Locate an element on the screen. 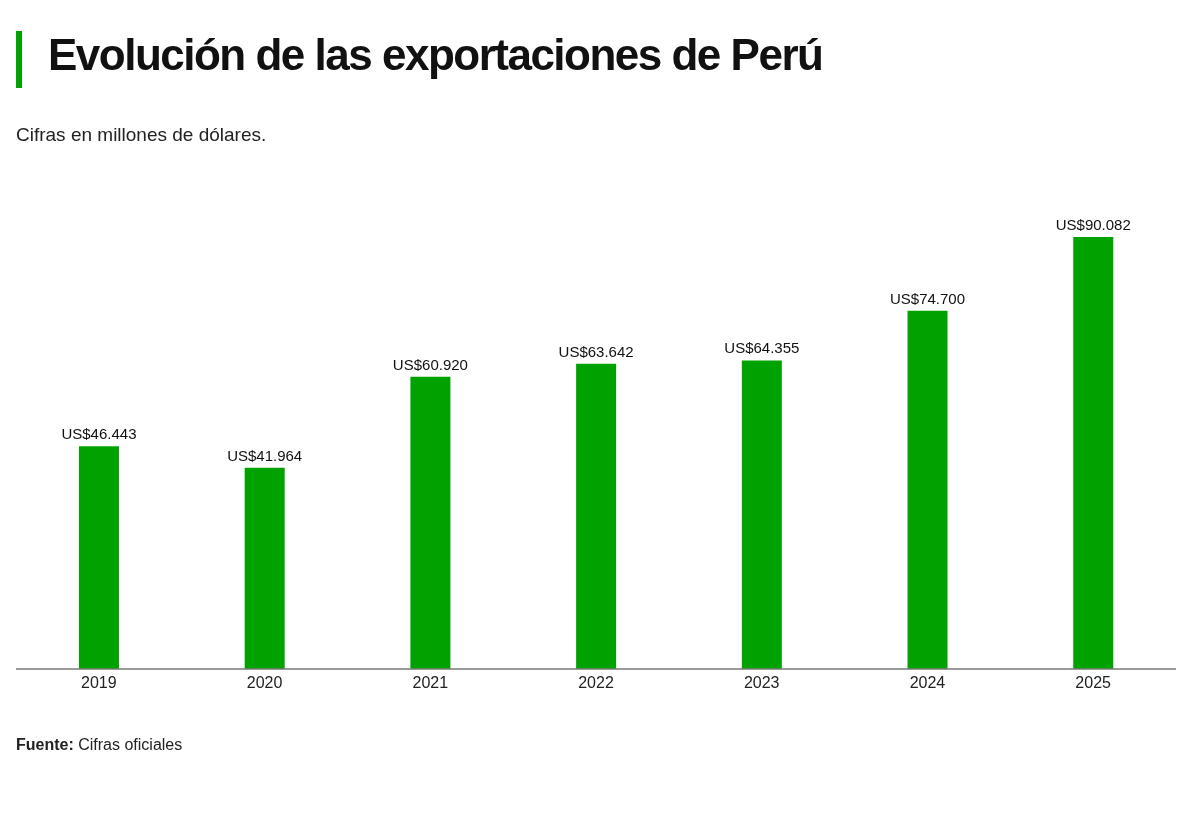  data-label: US$63.642 is located at coordinates (596, 351).